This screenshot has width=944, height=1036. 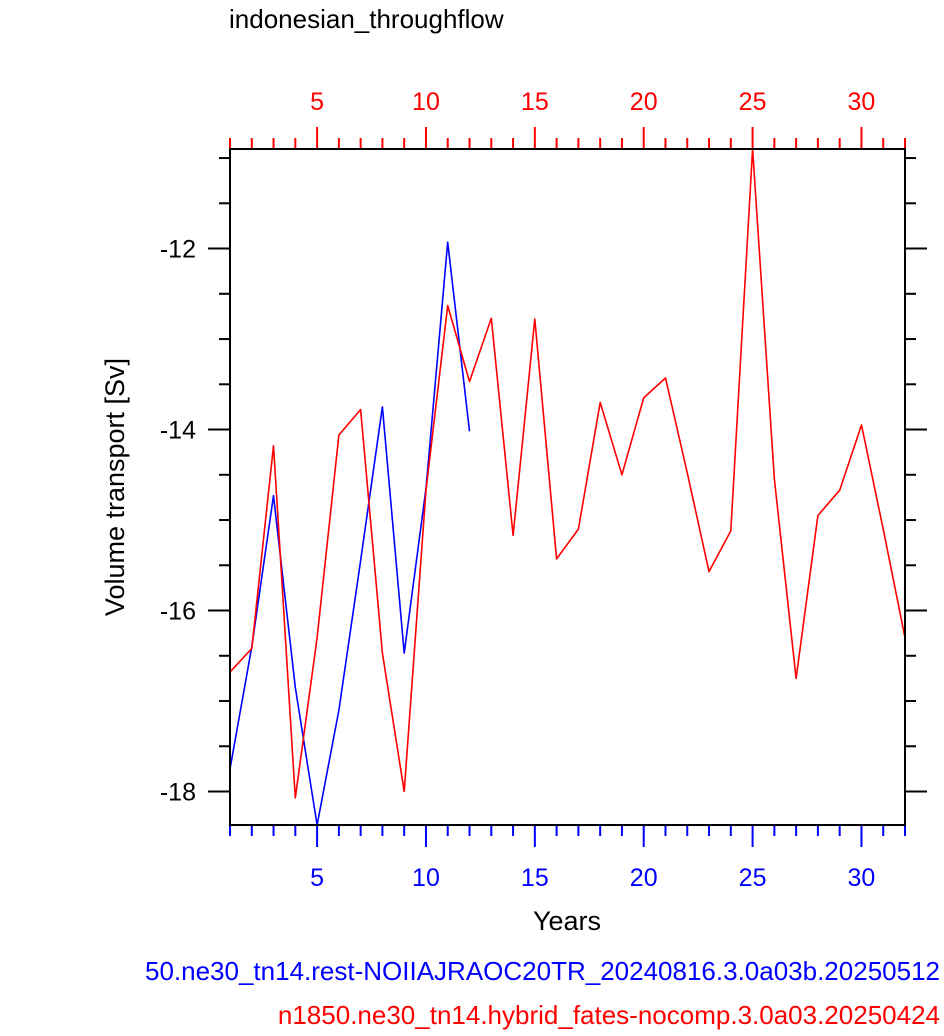 I want to click on x-tick-label-top: 15, so click(x=535, y=102).